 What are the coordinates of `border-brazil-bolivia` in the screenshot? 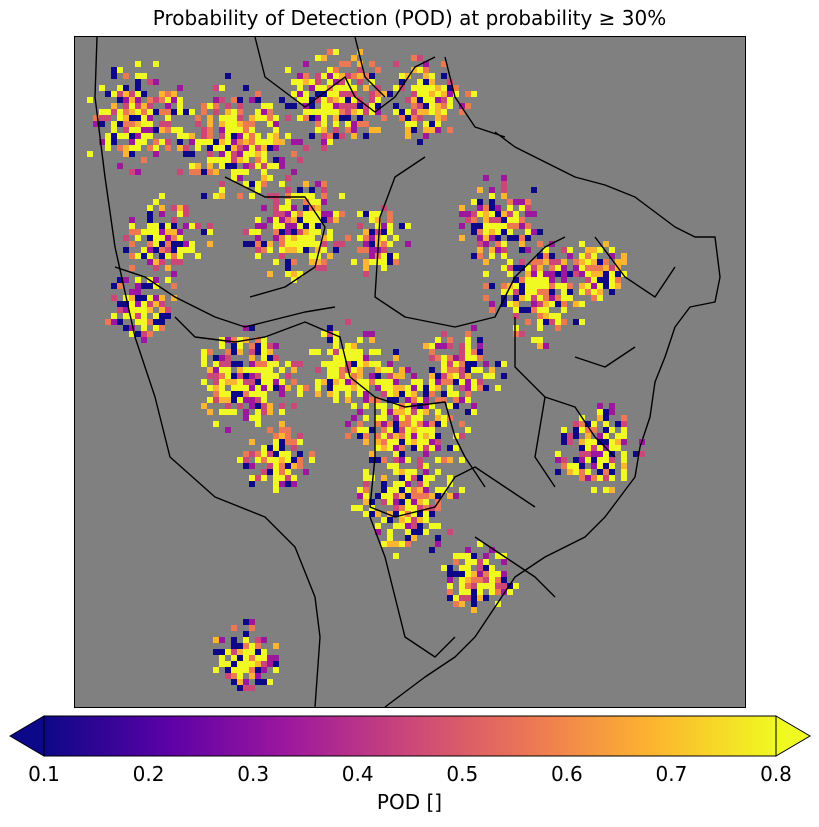 It's located at (330, 402).